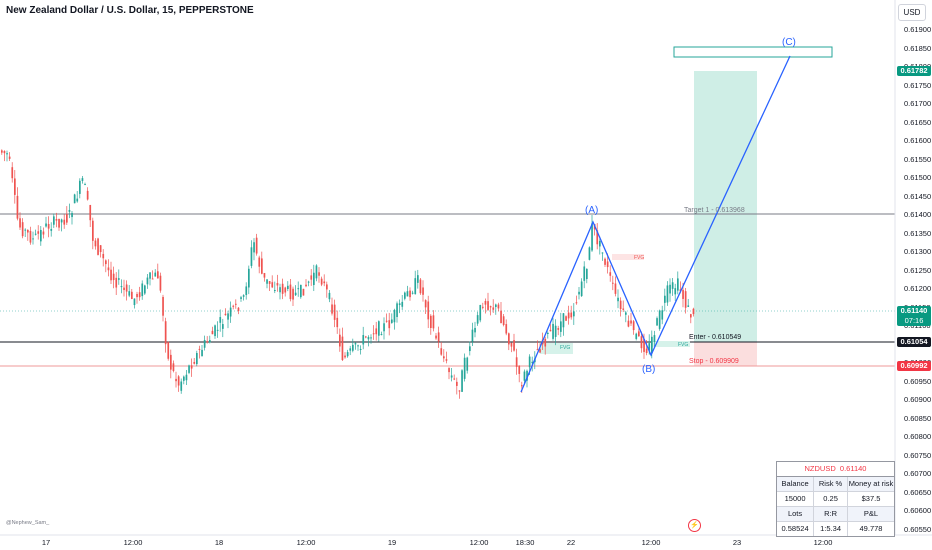 This screenshot has width=932, height=550. What do you see at coordinates (914, 320) in the screenshot?
I see `bar-countdown: 07:16` at bounding box center [914, 320].